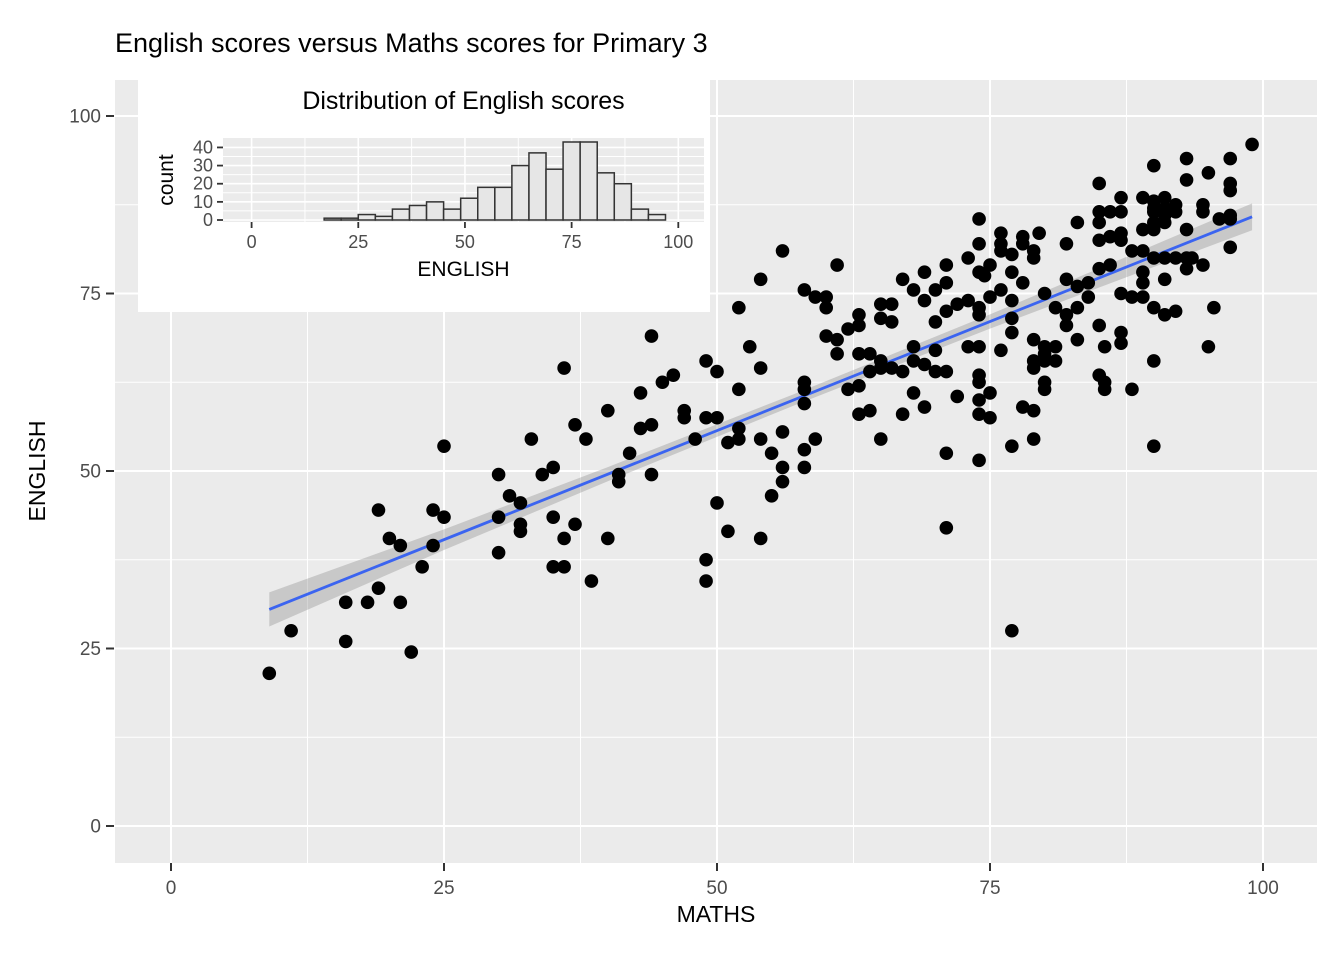 This screenshot has width=1344, height=960. What do you see at coordinates (85, 117) in the screenshot?
I see `y-tick-label: 100` at bounding box center [85, 117].